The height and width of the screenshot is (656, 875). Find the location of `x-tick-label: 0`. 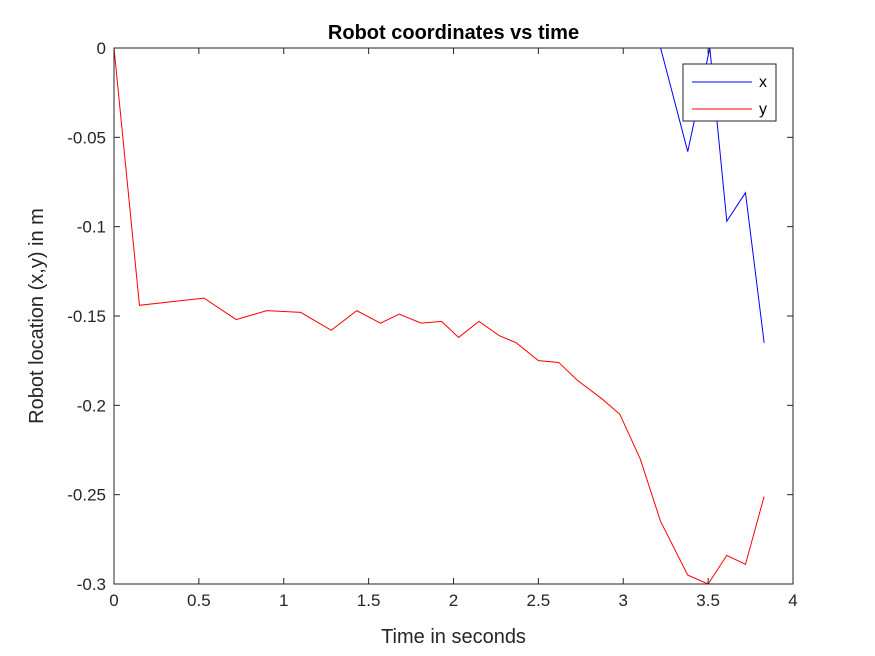

x-tick-label: 0 is located at coordinates (113, 600).